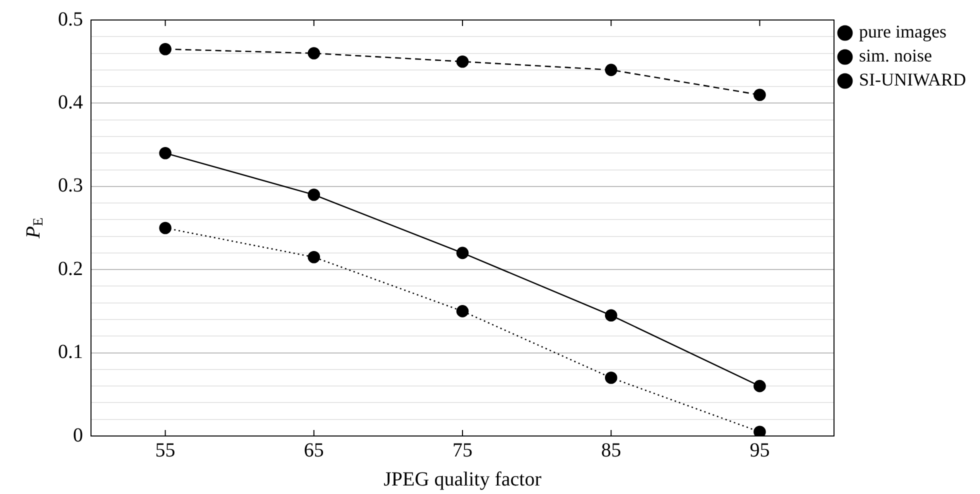  I want to click on x-tick-label: 65, so click(314, 450).